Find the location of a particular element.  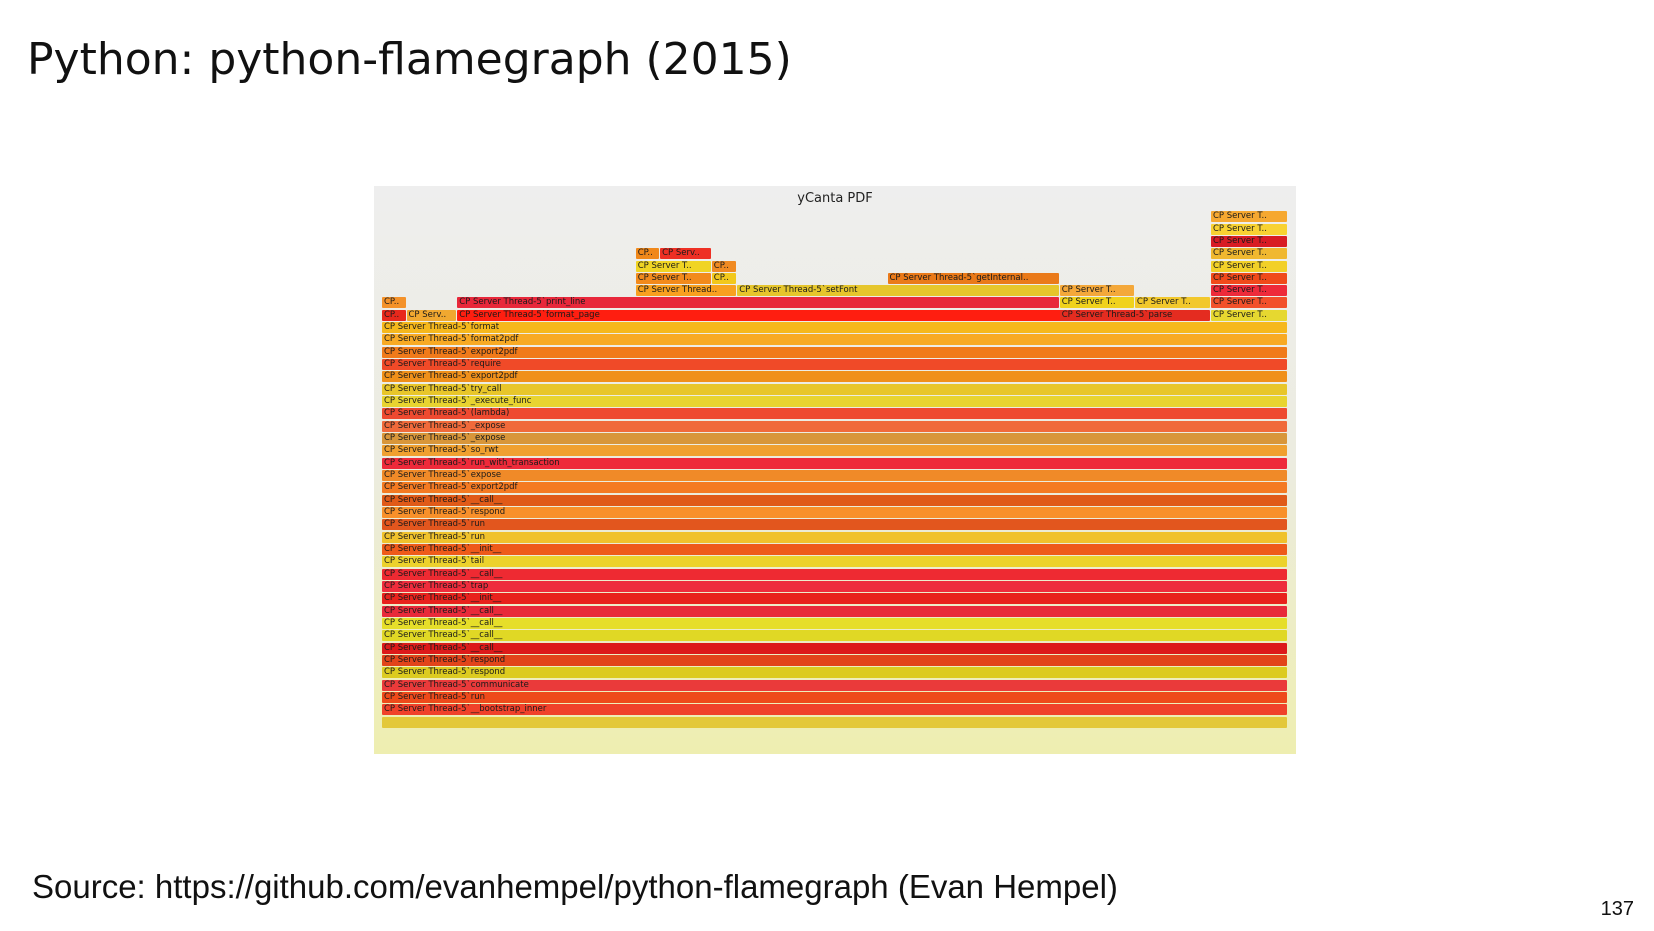

flame-frame: CP Server Thread-5`communicate is located at coordinates (834, 685).